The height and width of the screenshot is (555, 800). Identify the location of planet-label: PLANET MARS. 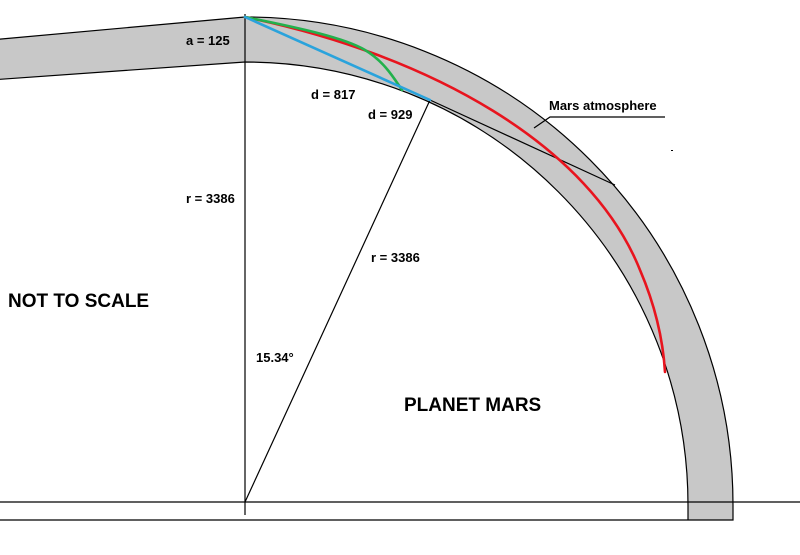
(472, 405).